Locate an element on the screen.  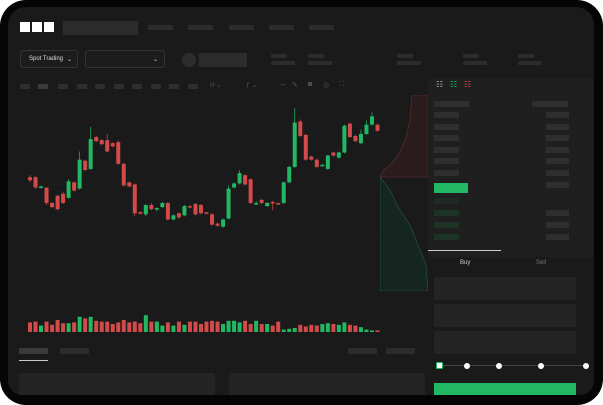
slider-handle is located at coordinates (439, 365).